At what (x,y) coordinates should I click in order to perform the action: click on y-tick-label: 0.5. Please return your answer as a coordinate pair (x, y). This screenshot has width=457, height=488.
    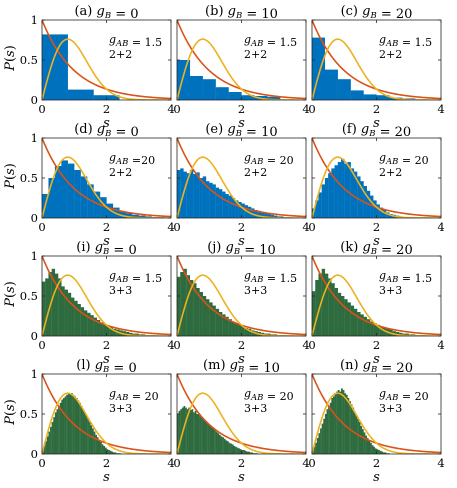
    Looking at the image, I should click on (29, 296).